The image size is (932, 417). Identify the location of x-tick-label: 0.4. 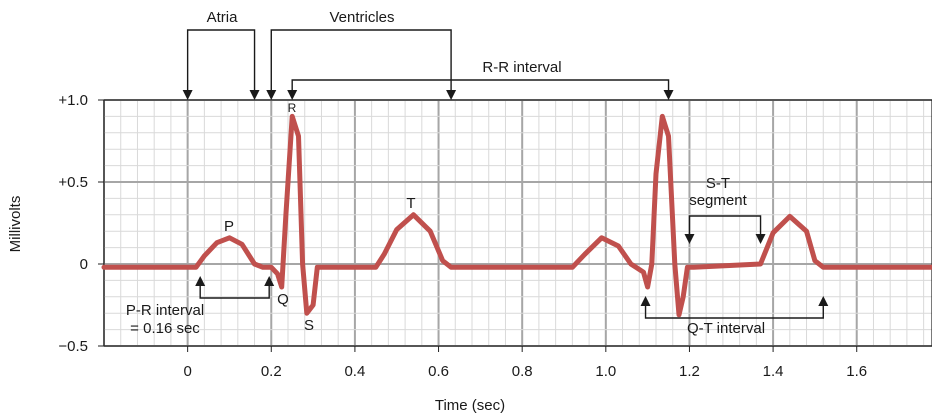
(354, 371).